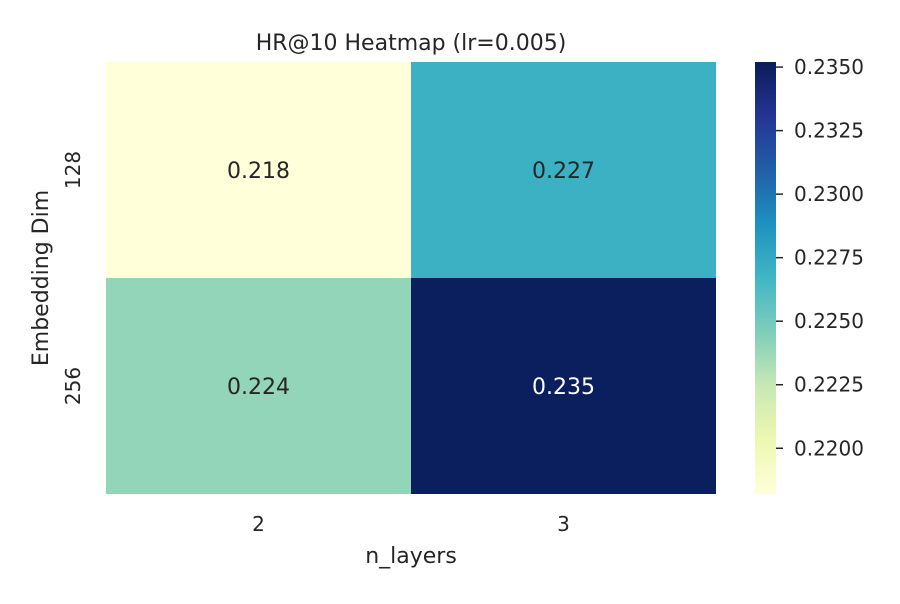  Describe the element at coordinates (829, 194) in the screenshot. I see `colorbar-tick-label: 0.2300` at that location.